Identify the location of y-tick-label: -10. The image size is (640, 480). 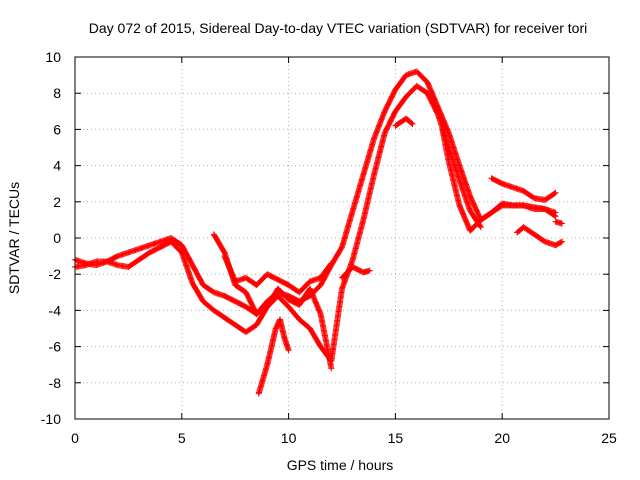
(51, 419).